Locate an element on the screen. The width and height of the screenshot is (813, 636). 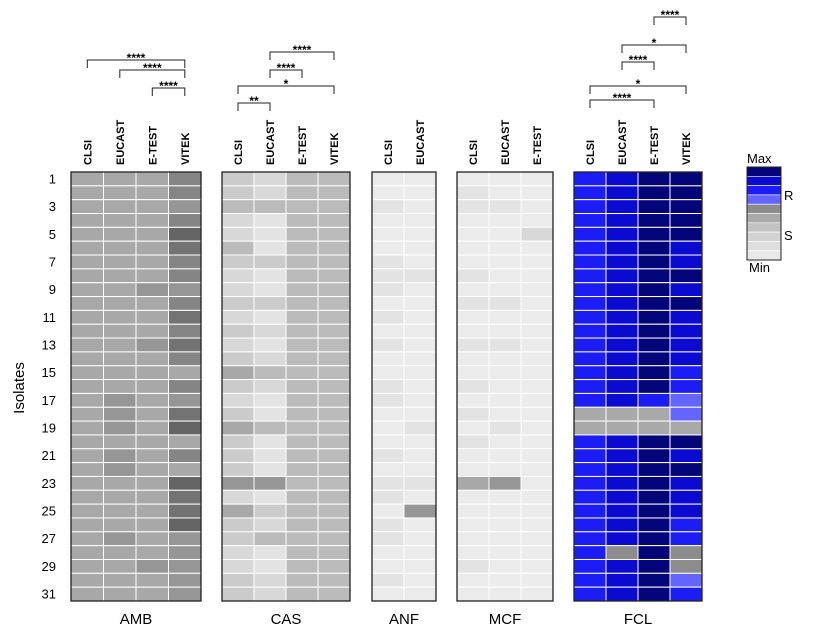
row-tick-label-11: 11 is located at coordinates (50, 317).